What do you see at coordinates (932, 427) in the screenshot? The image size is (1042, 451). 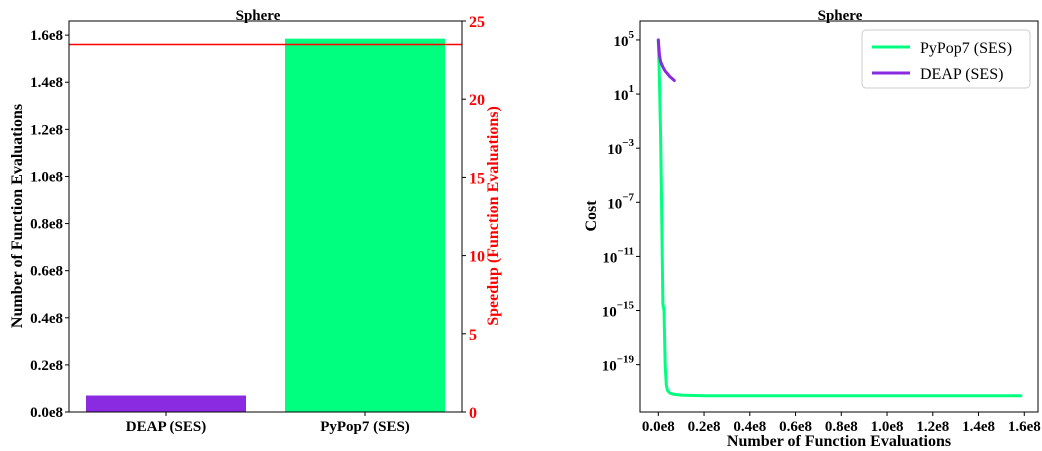 I see `right-x-tick-label: 1.2e8` at bounding box center [932, 427].